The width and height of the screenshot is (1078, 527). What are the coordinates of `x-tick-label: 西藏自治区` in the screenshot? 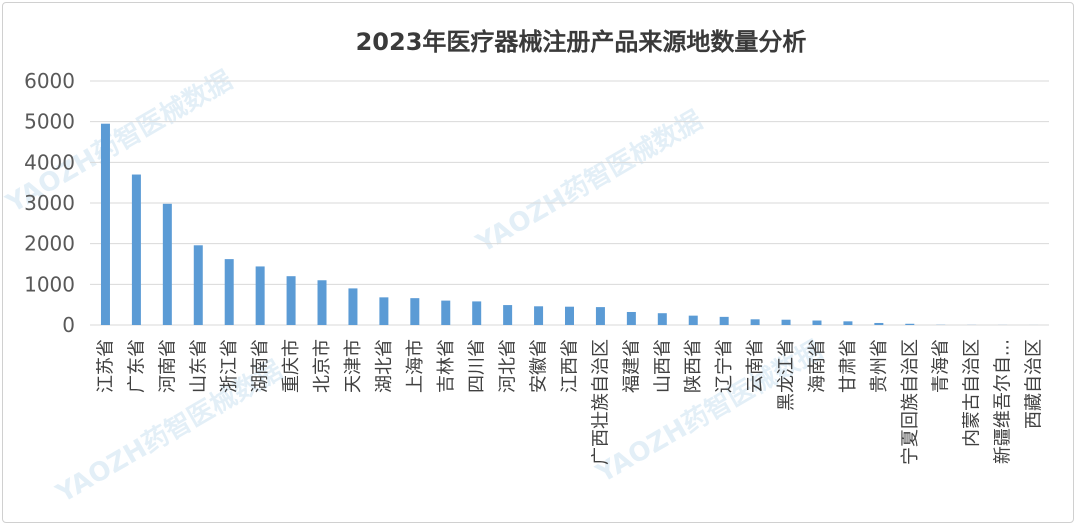 It's located at (1034, 384).